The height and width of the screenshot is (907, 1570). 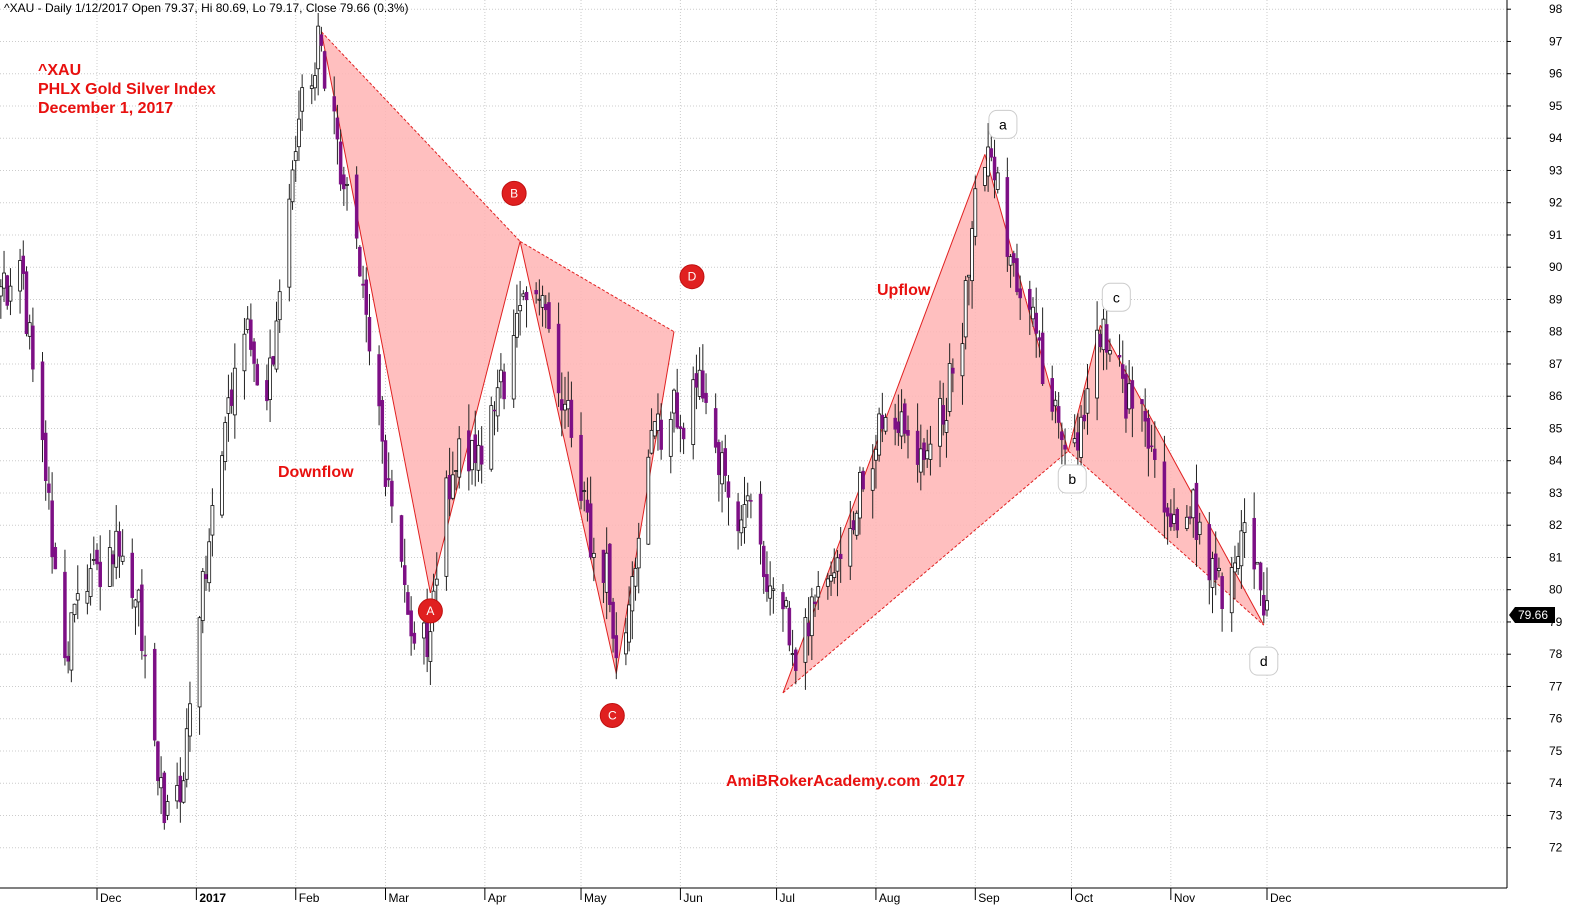 I want to click on point-label-d: d, so click(x=1264, y=661).